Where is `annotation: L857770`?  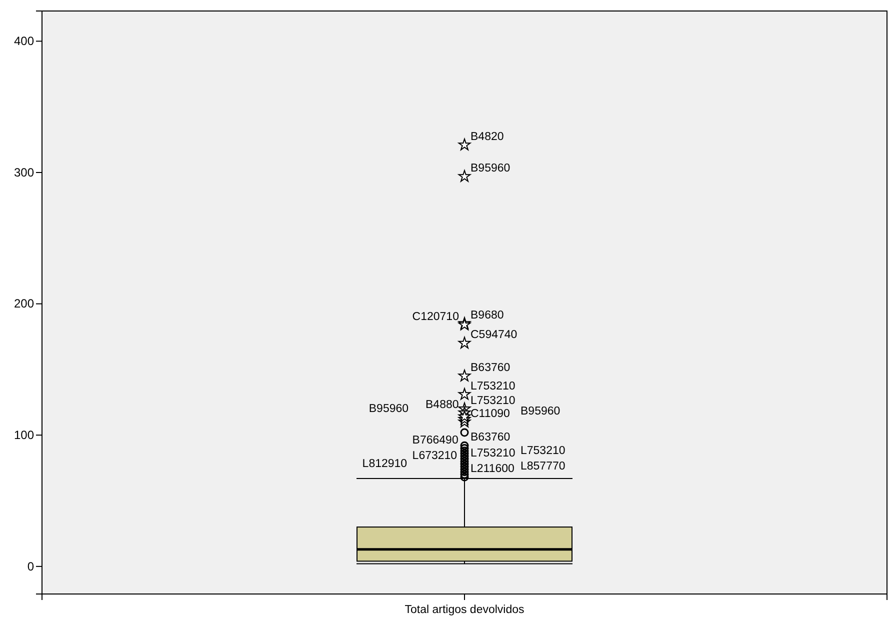
annotation: L857770 is located at coordinates (543, 466).